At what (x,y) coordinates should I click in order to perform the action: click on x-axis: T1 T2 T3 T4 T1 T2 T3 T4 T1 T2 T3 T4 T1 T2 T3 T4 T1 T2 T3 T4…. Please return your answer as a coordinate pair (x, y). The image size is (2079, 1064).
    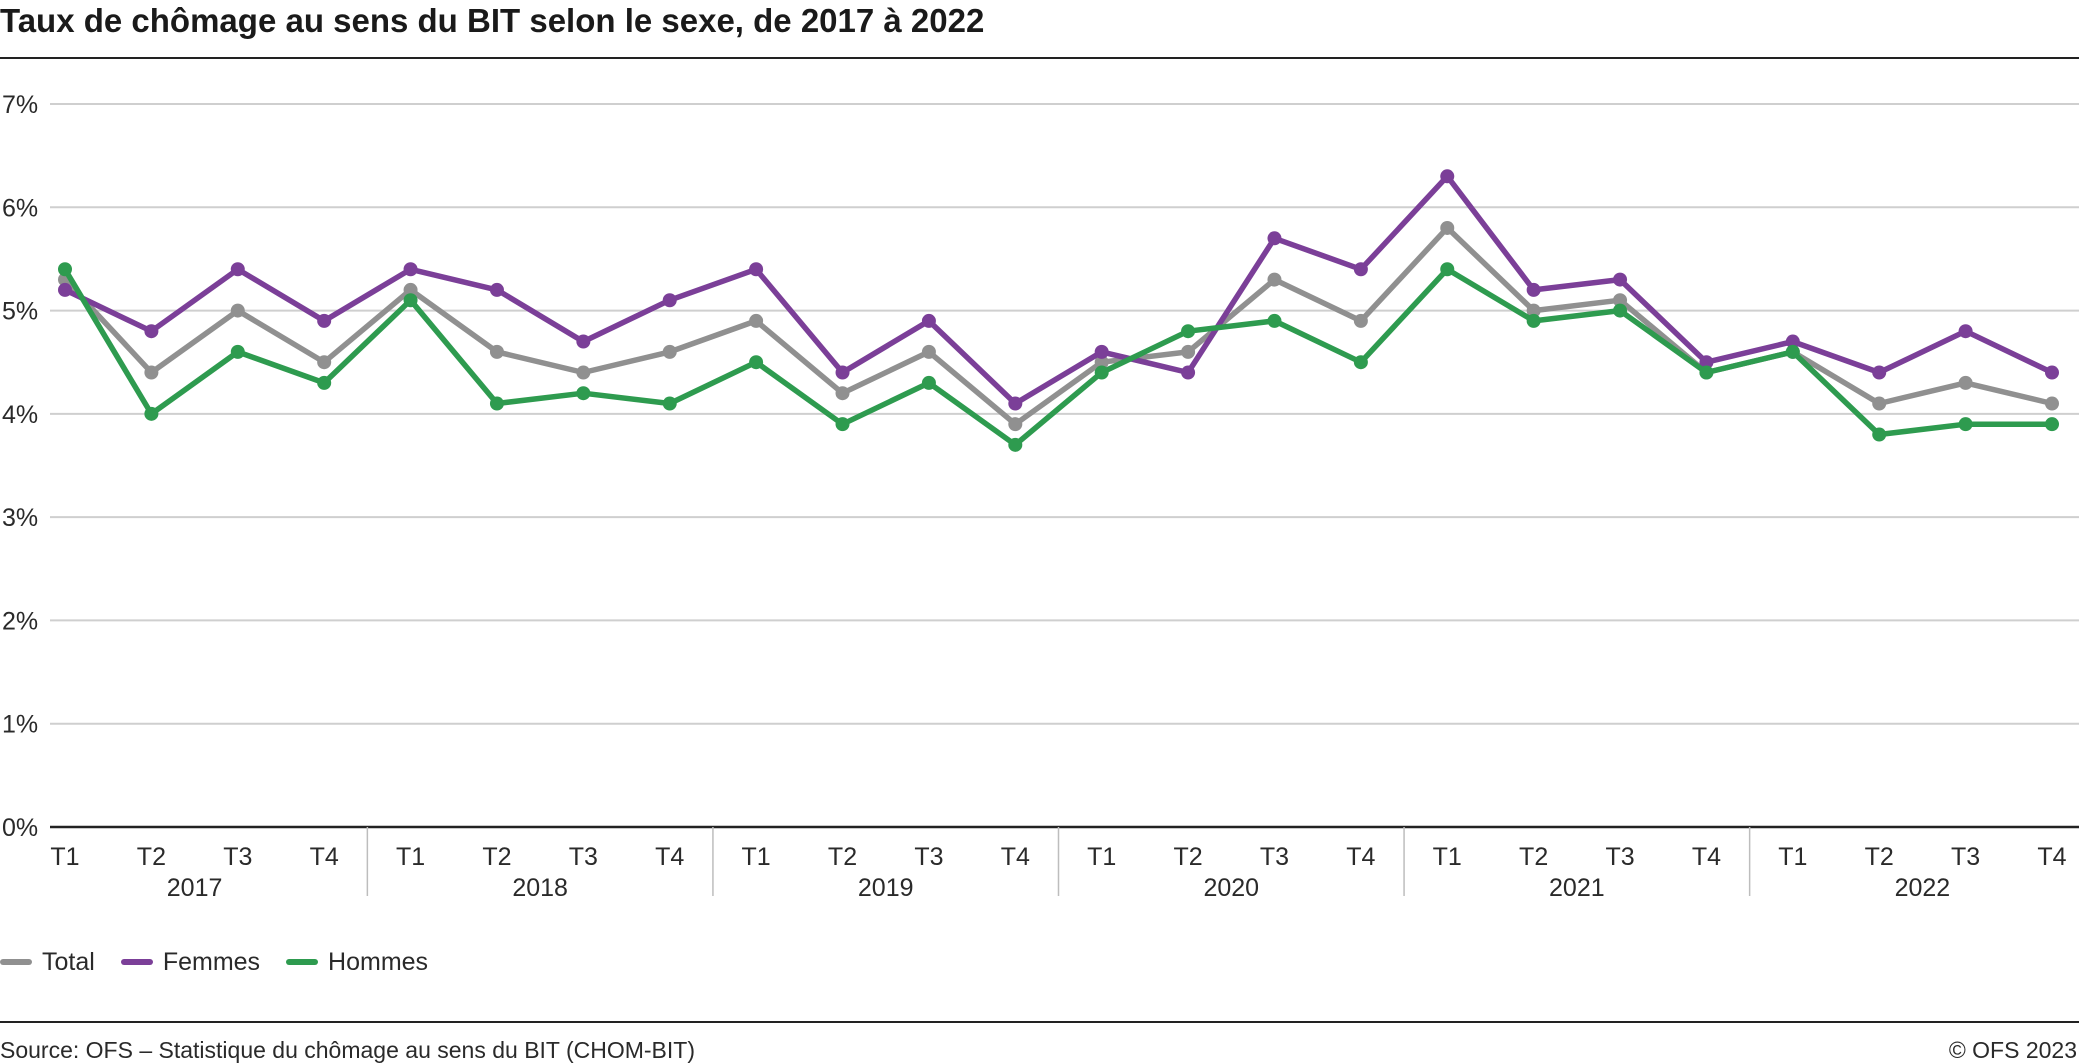
    Looking at the image, I should click on (1064, 863).